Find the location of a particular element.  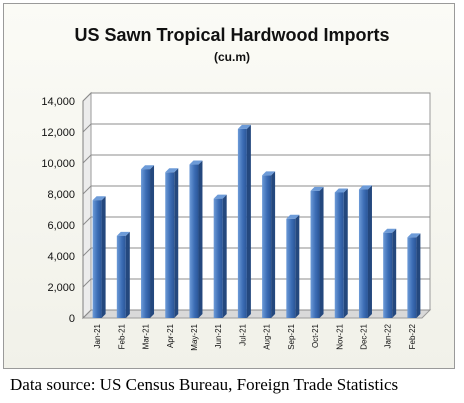

y-tick-label: 0 is located at coordinates (72, 319).